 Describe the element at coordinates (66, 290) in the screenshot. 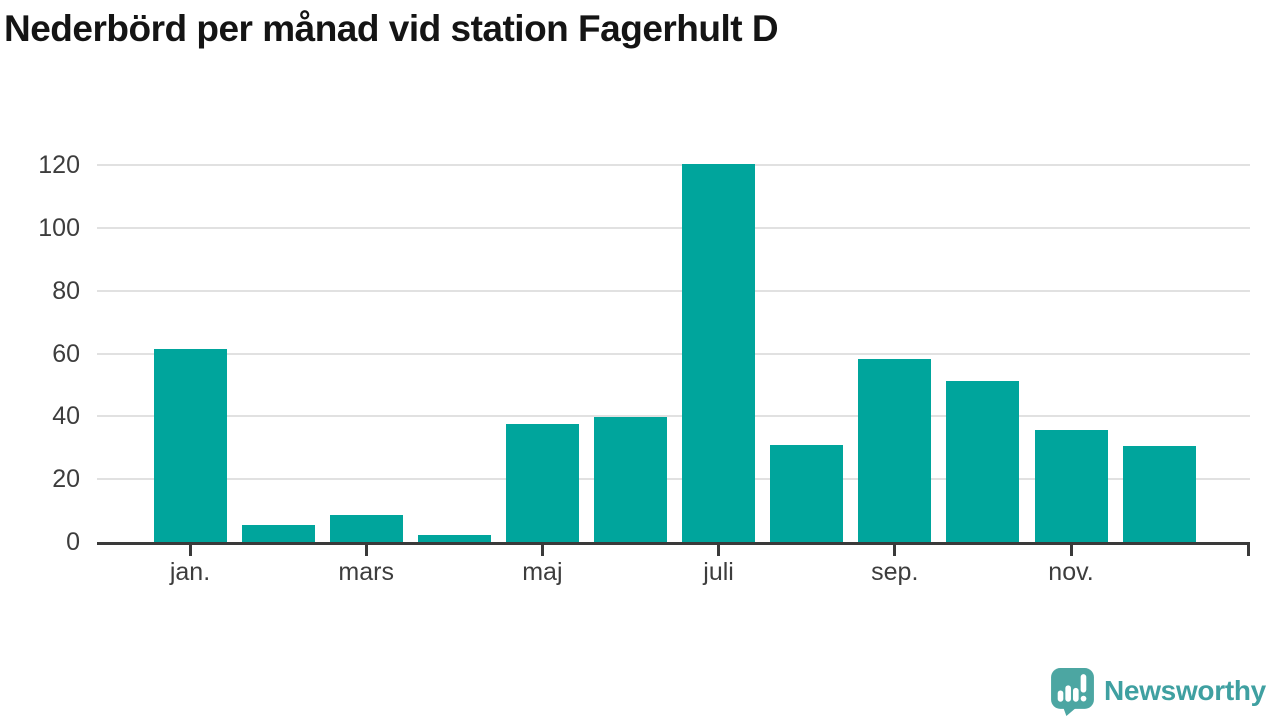

I see `y-axis-tick-label-80: 80` at that location.